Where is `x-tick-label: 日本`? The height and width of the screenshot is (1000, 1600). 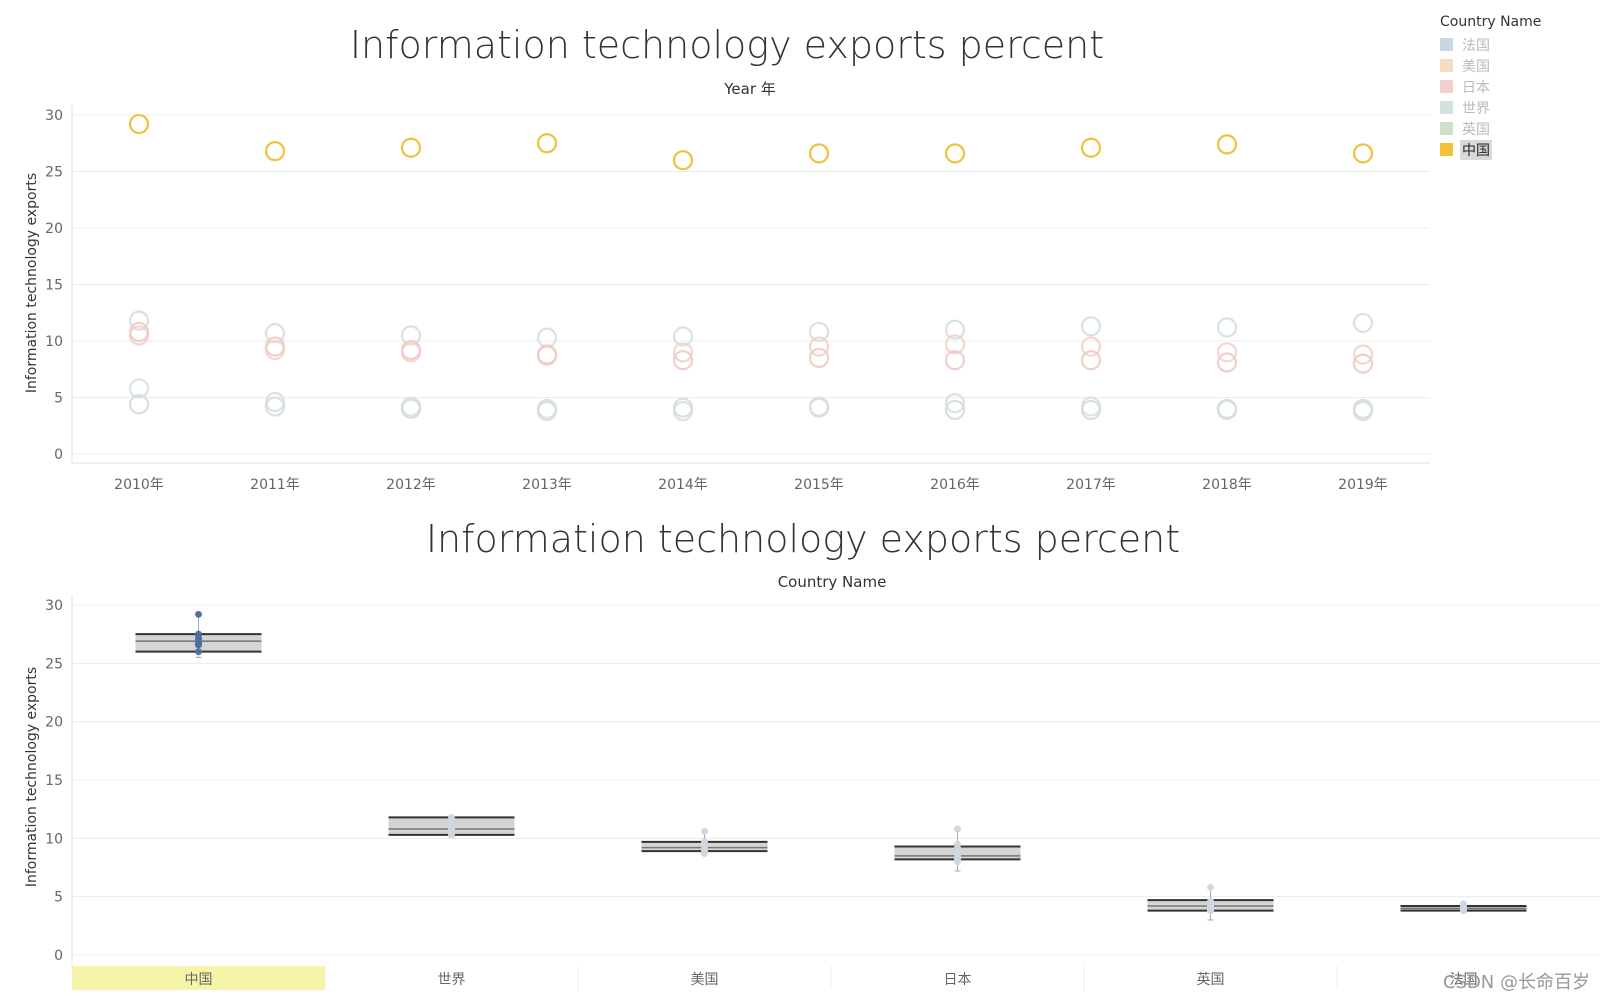 x-tick-label: 日本 is located at coordinates (958, 980).